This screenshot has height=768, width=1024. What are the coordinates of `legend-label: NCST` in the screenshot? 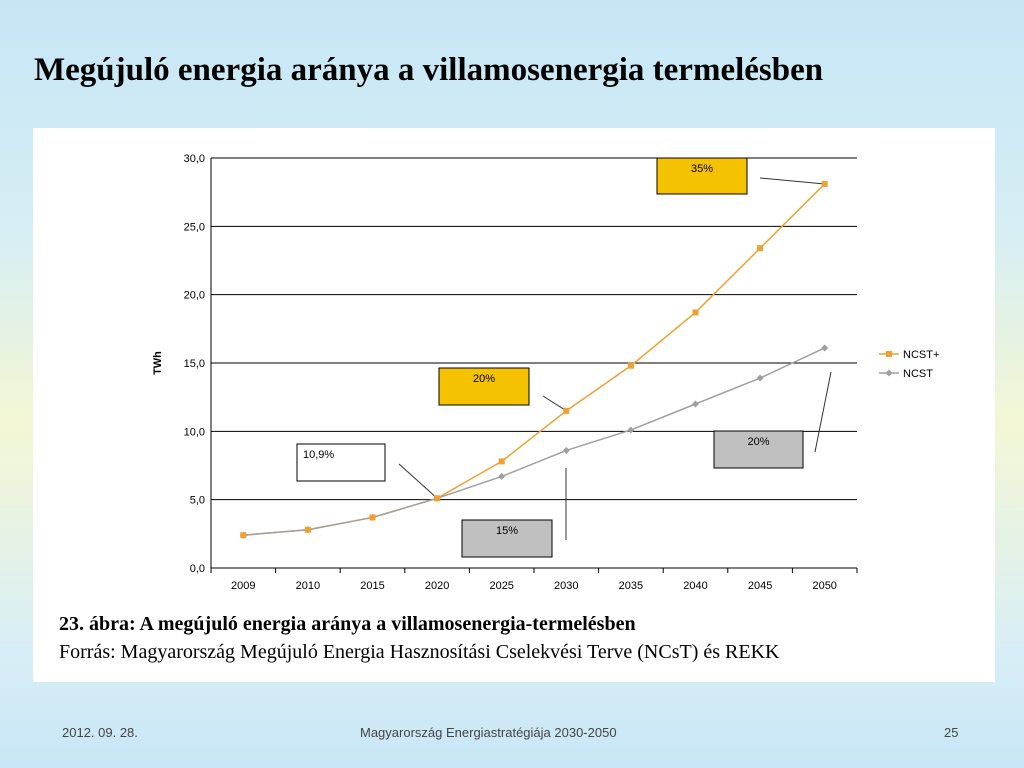 It's located at (918, 374).